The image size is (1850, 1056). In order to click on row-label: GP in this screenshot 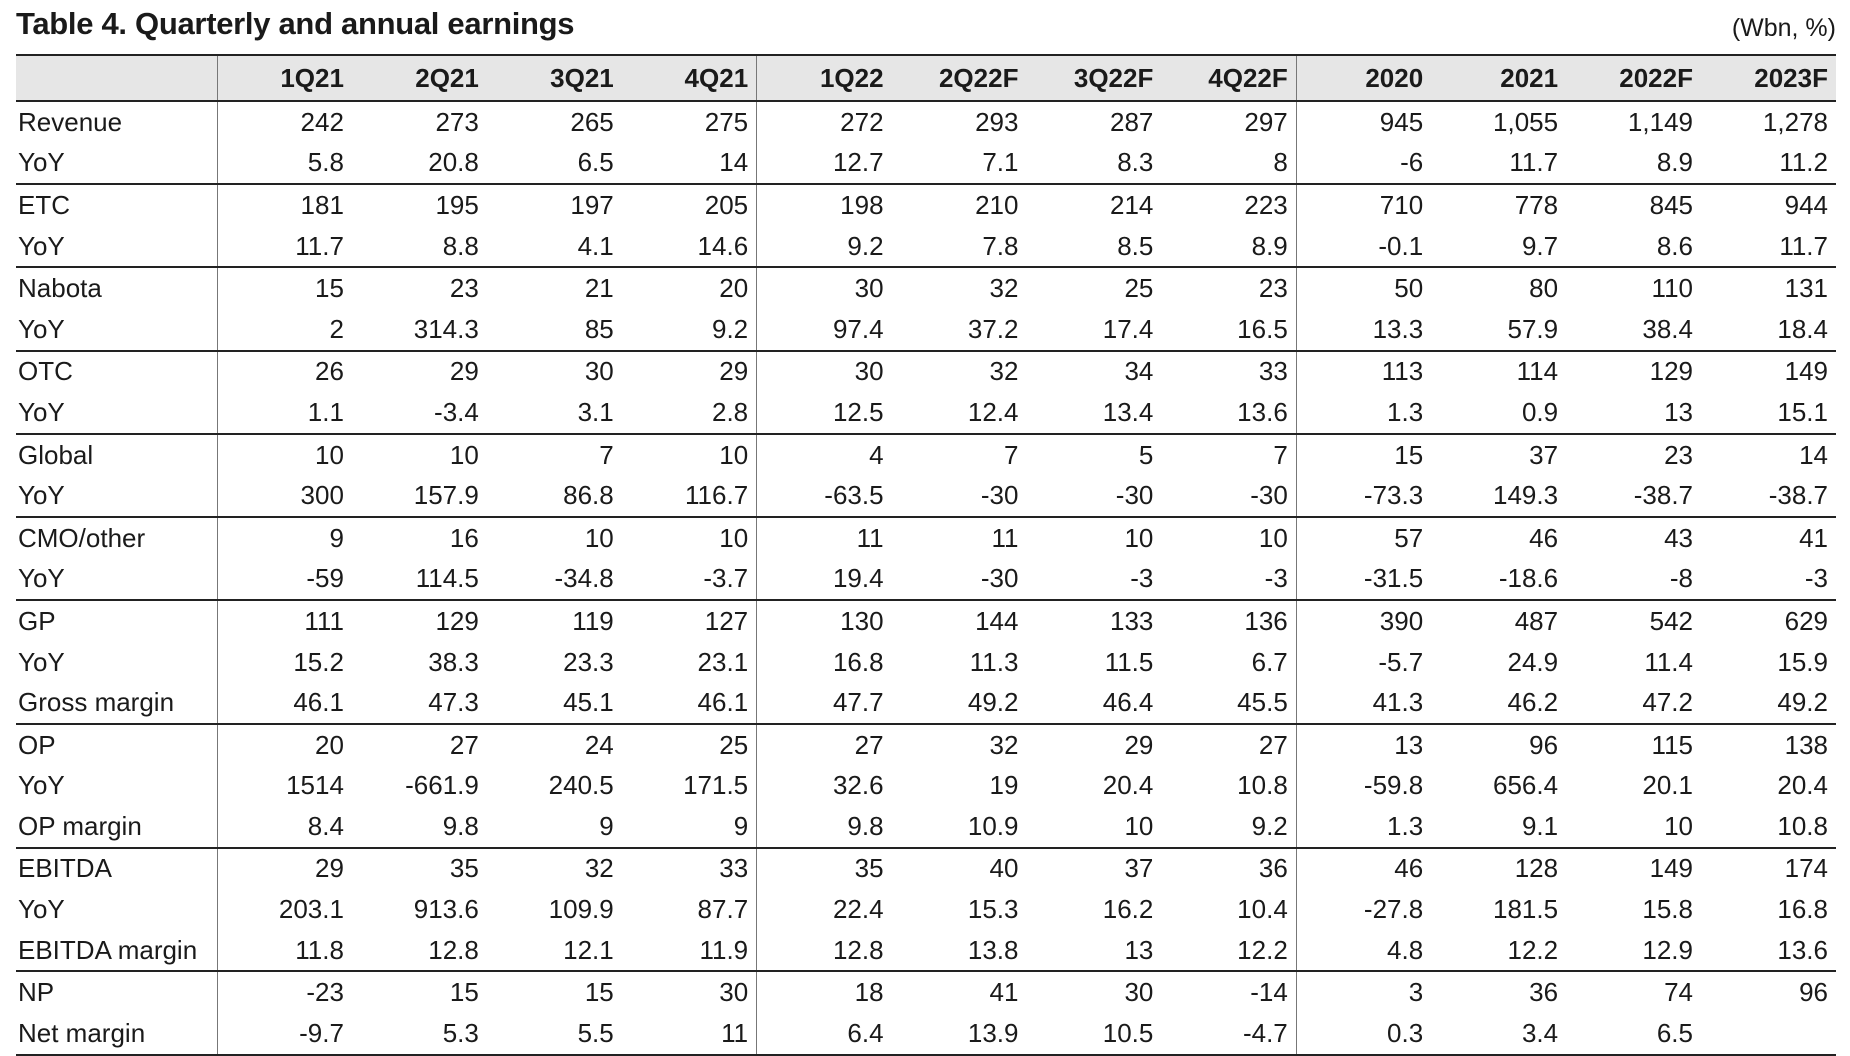, I will do `click(117, 620)`.